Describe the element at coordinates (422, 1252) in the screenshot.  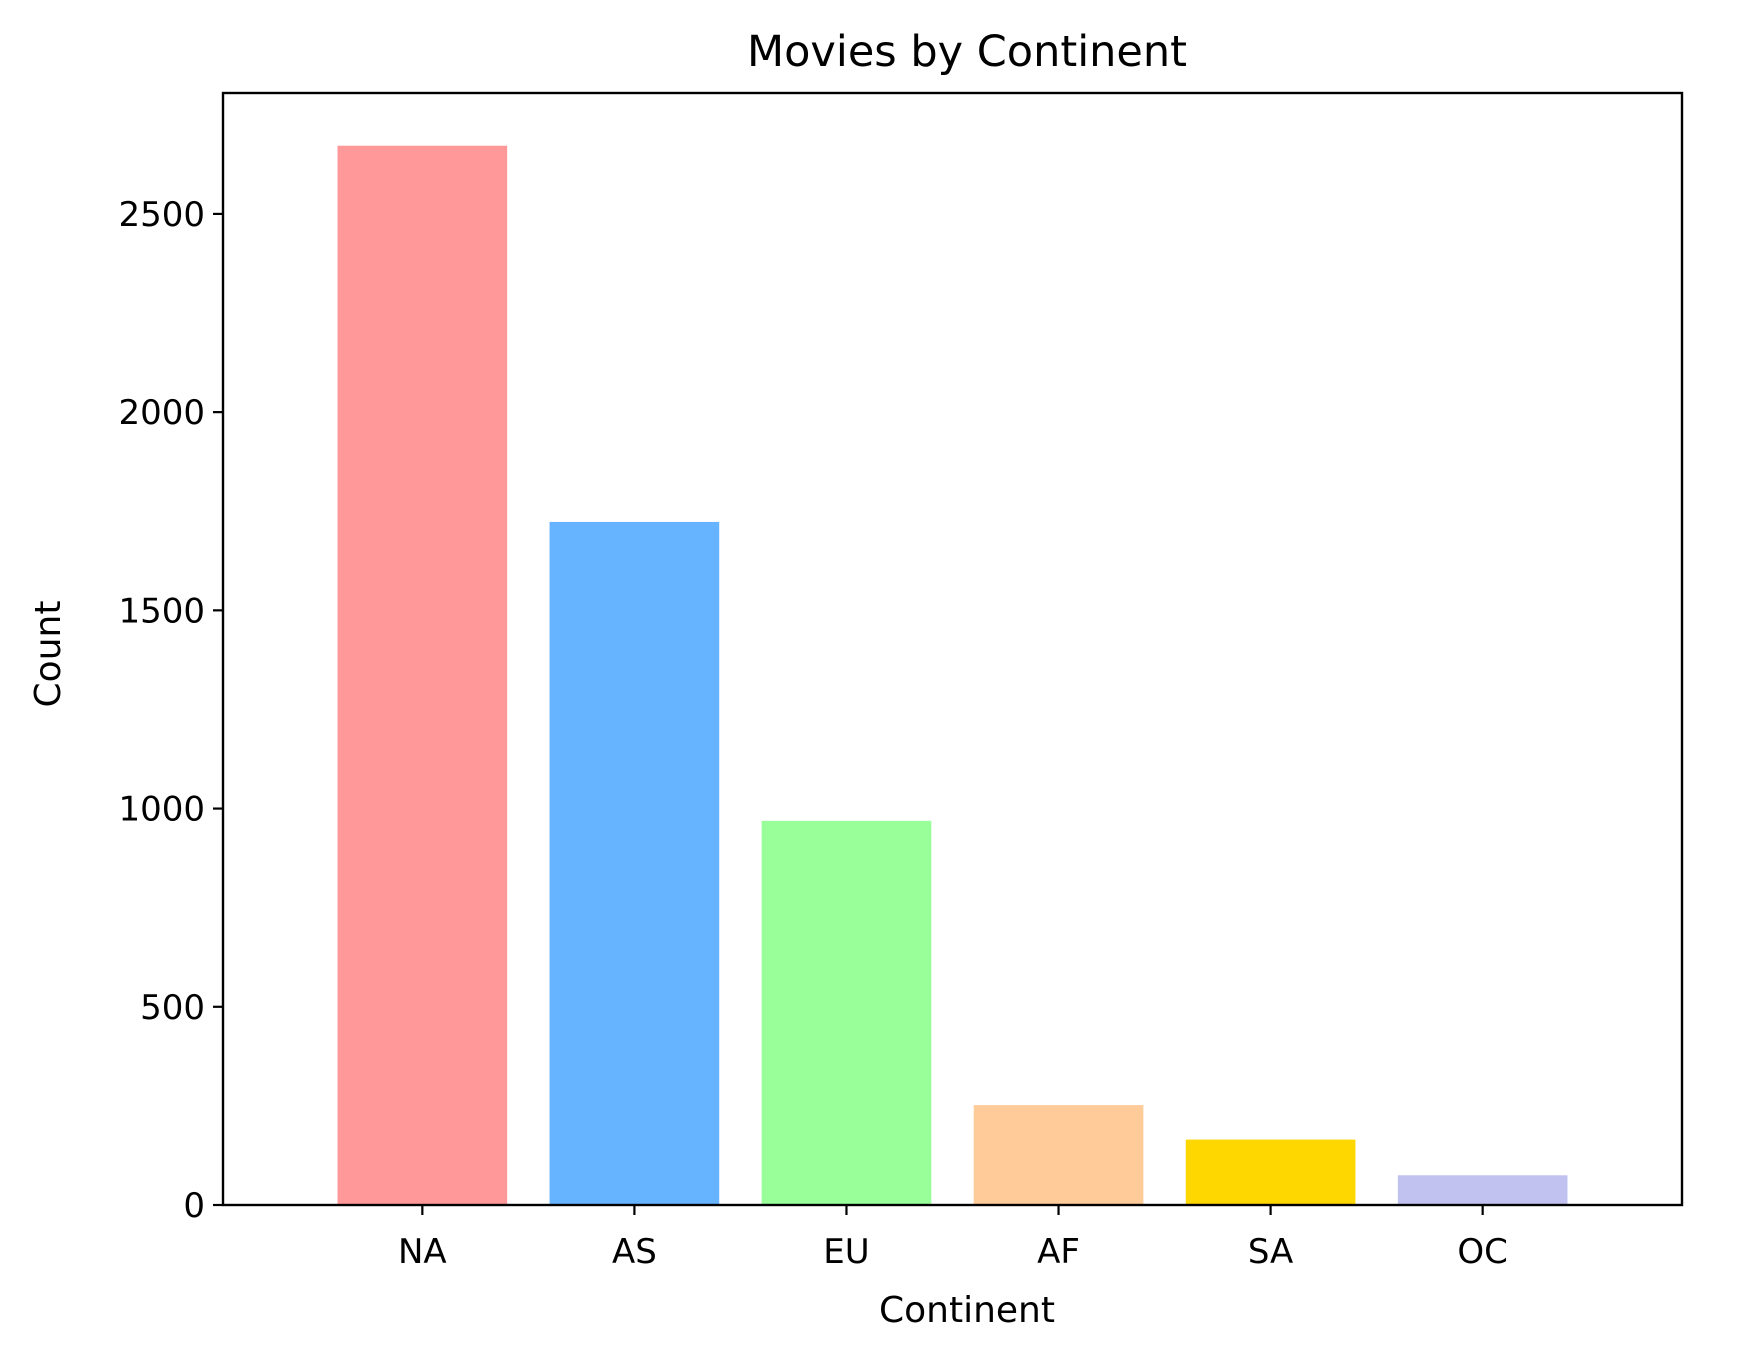
I see `x-tick-label-na: NA` at that location.